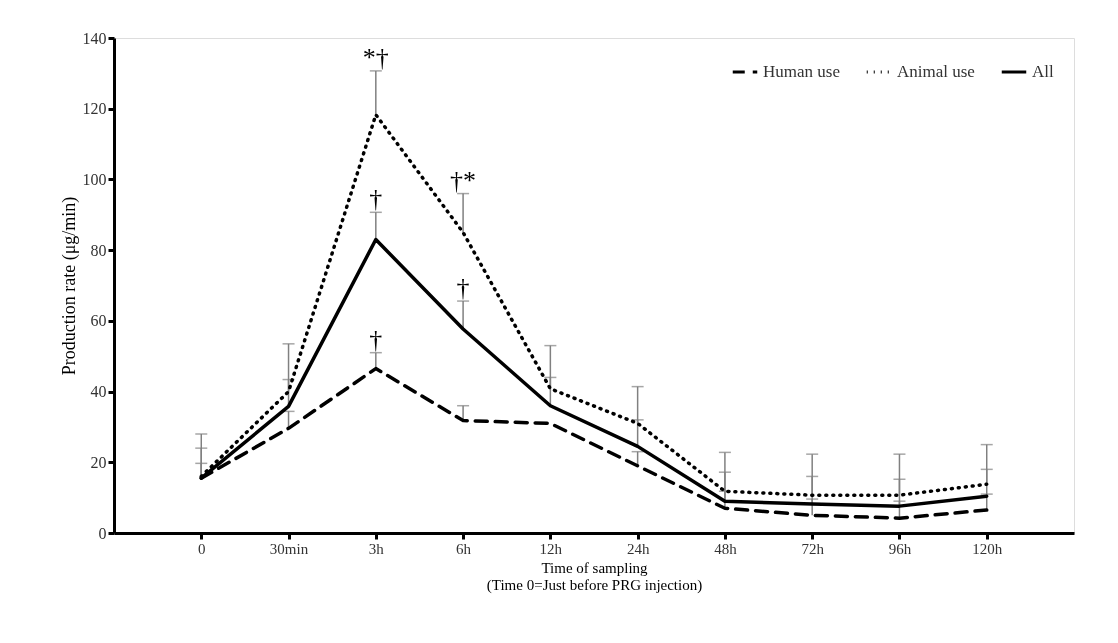 Image resolution: width=1118 pixels, height=643 pixels. I want to click on legend-label: Human use, so click(801, 71).